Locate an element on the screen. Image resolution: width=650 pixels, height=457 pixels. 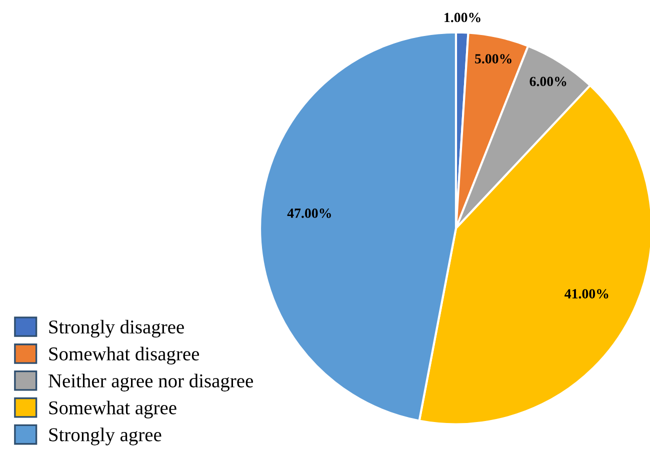
legend-label: Somewhat disagree is located at coordinates (124, 355).